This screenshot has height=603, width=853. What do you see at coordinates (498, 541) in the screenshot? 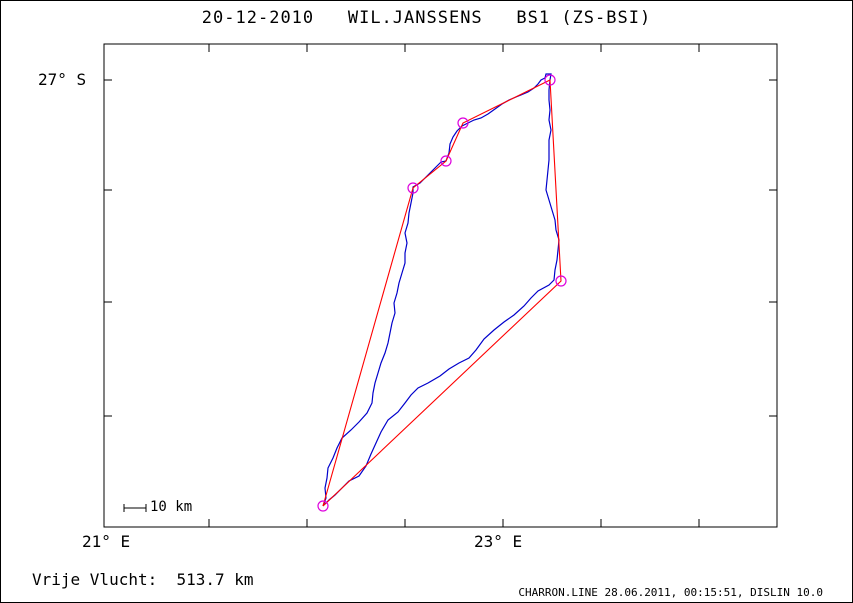
I see `lon-axis-label-23: 23° E` at bounding box center [498, 541].